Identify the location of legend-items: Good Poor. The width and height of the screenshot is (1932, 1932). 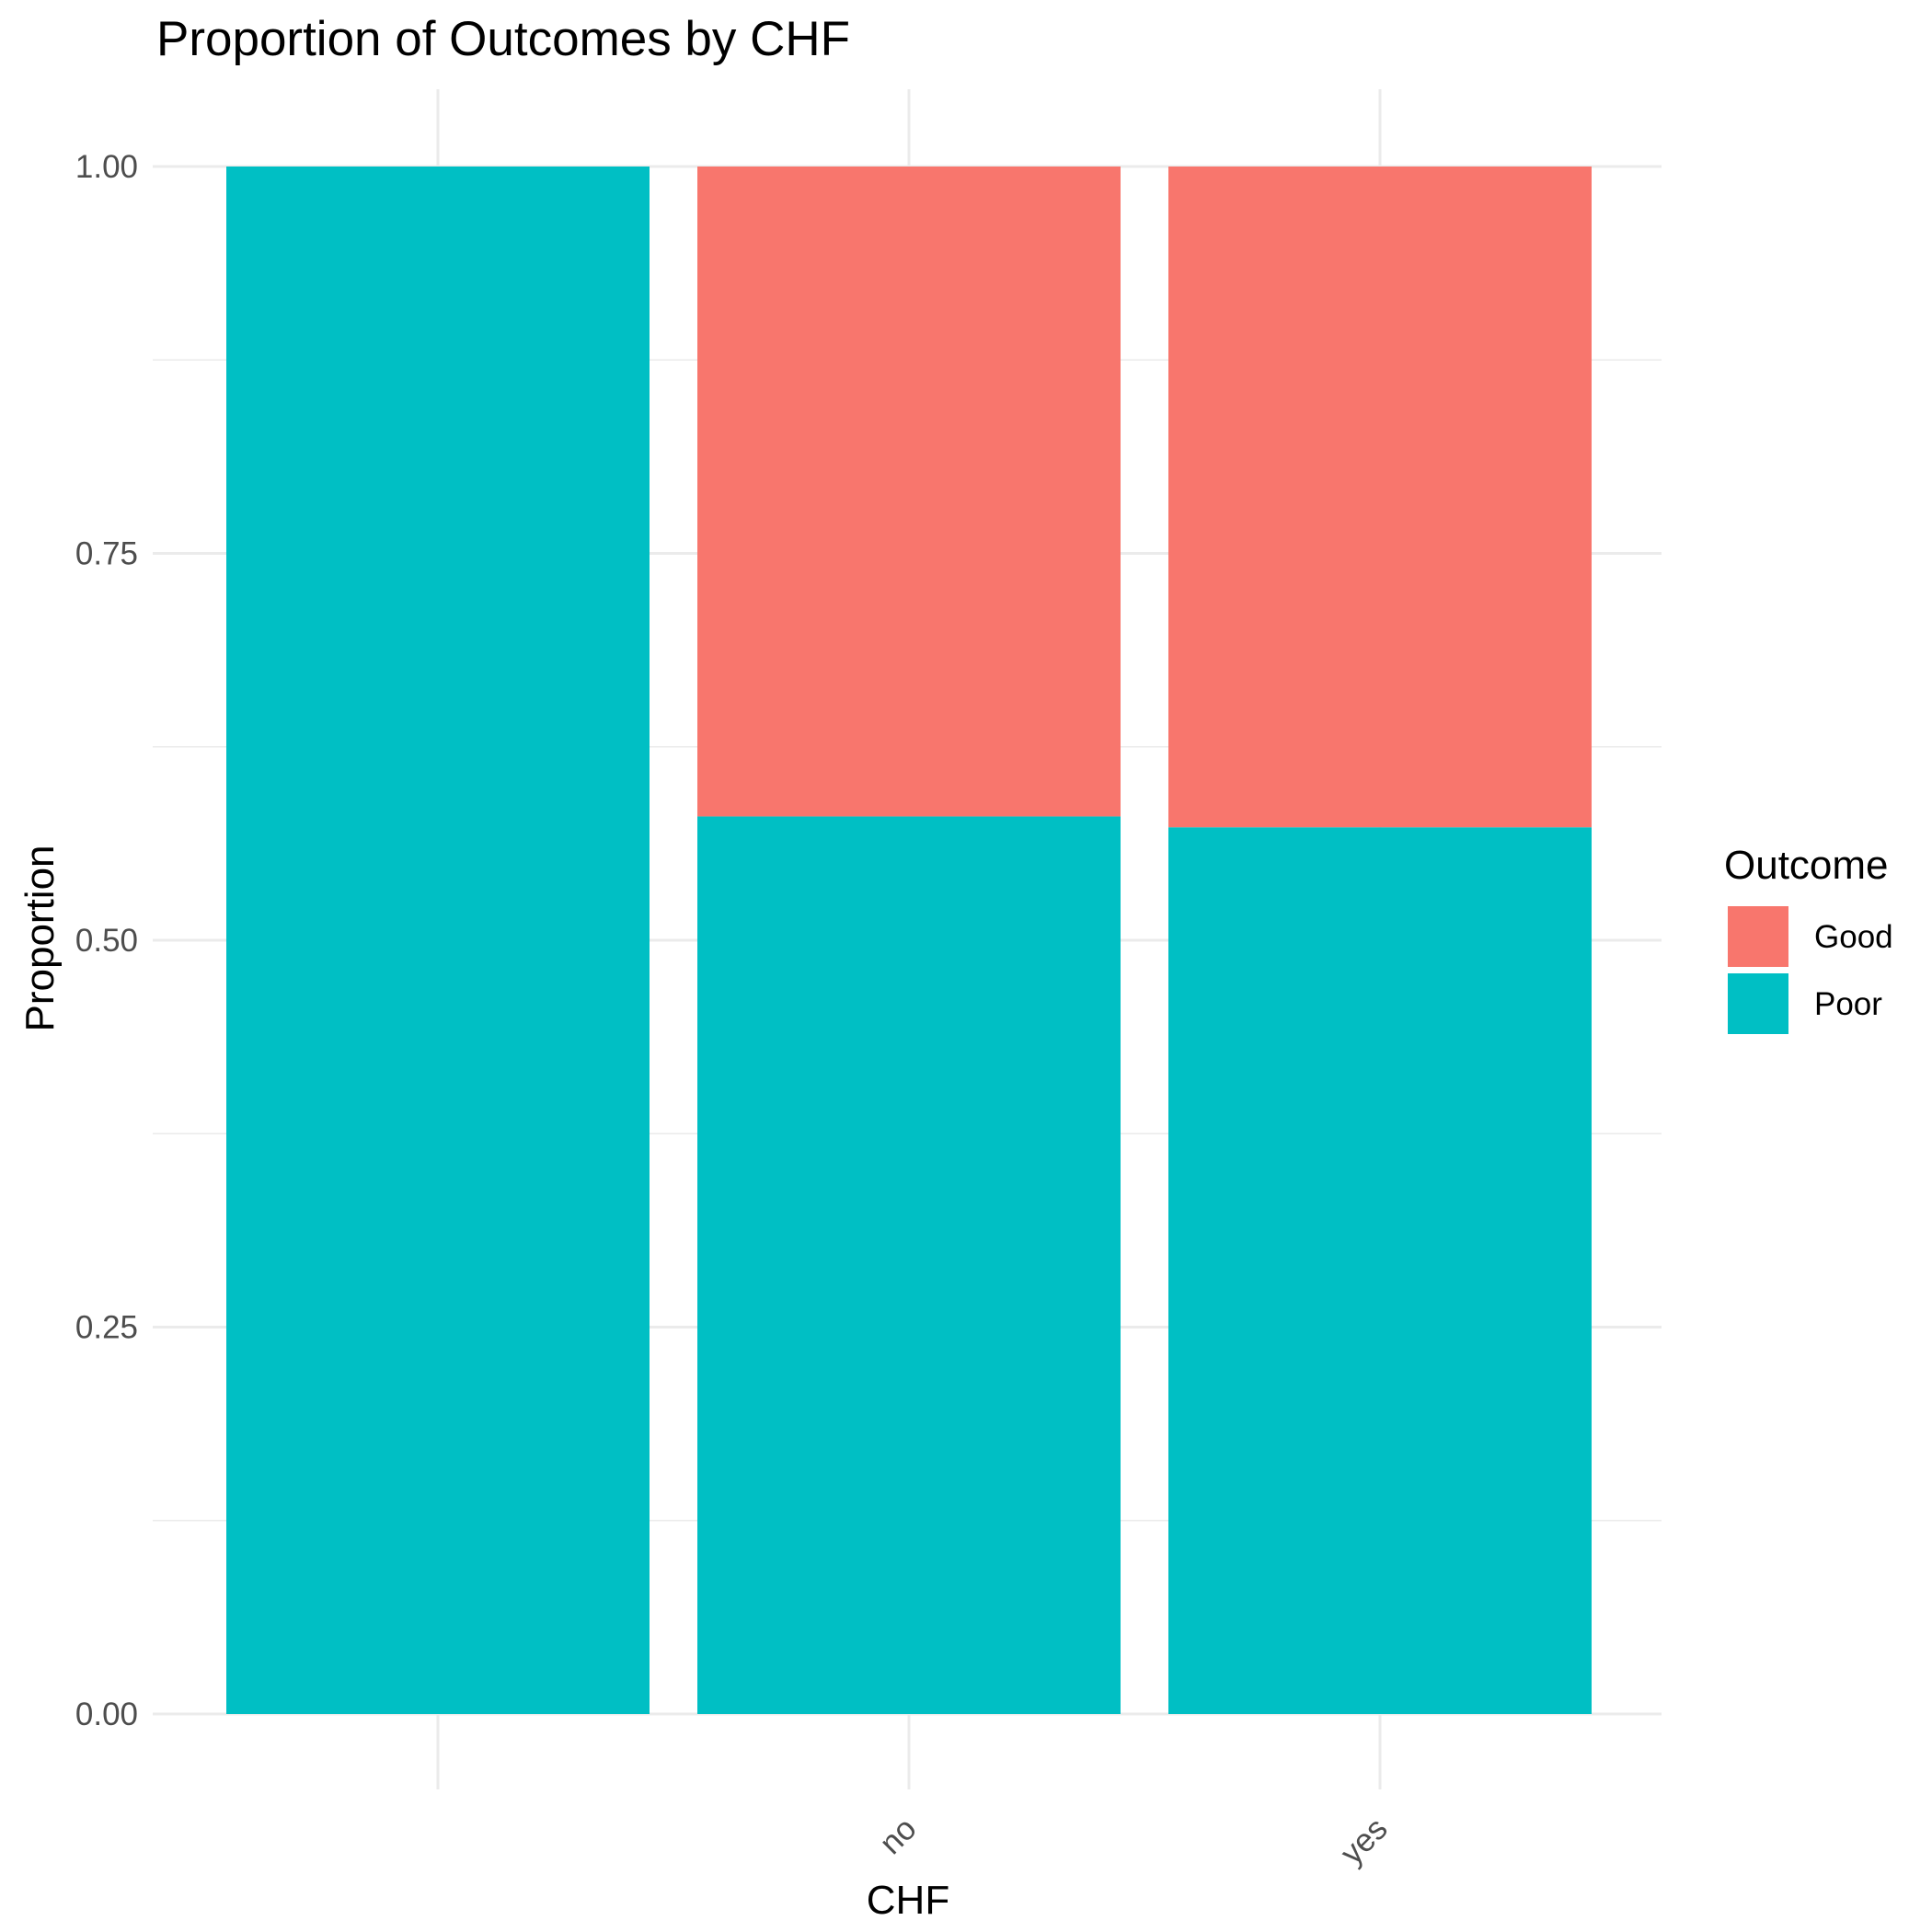
(1810, 970).